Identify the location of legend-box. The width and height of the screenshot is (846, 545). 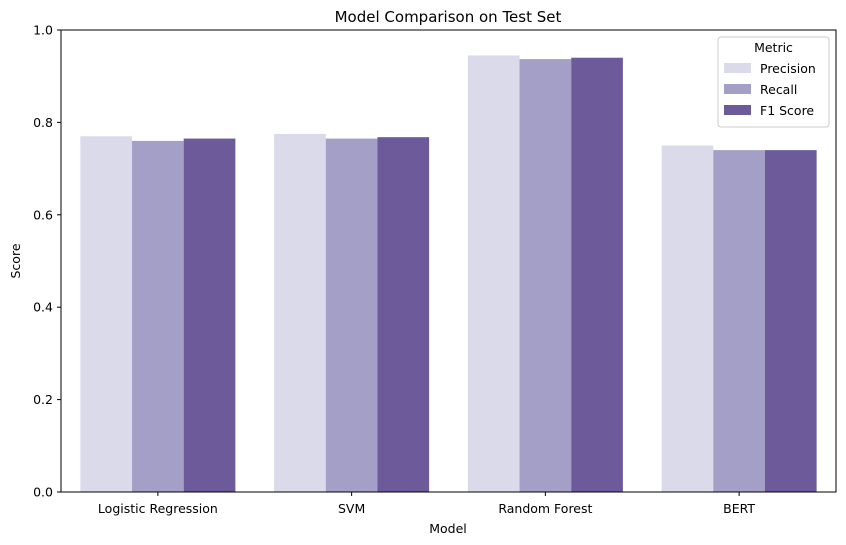
(773, 82).